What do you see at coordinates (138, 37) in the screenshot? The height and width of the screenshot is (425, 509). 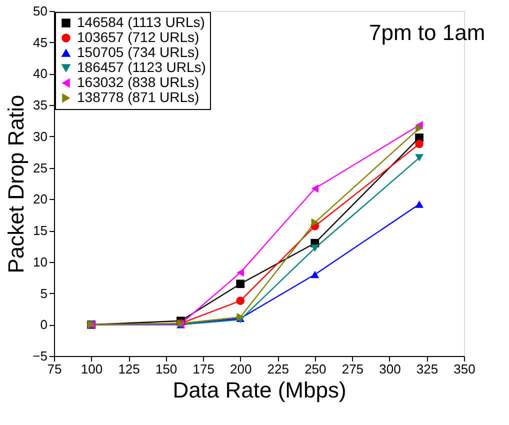 I see `legend-label: 103657 (712 URLs)` at bounding box center [138, 37].